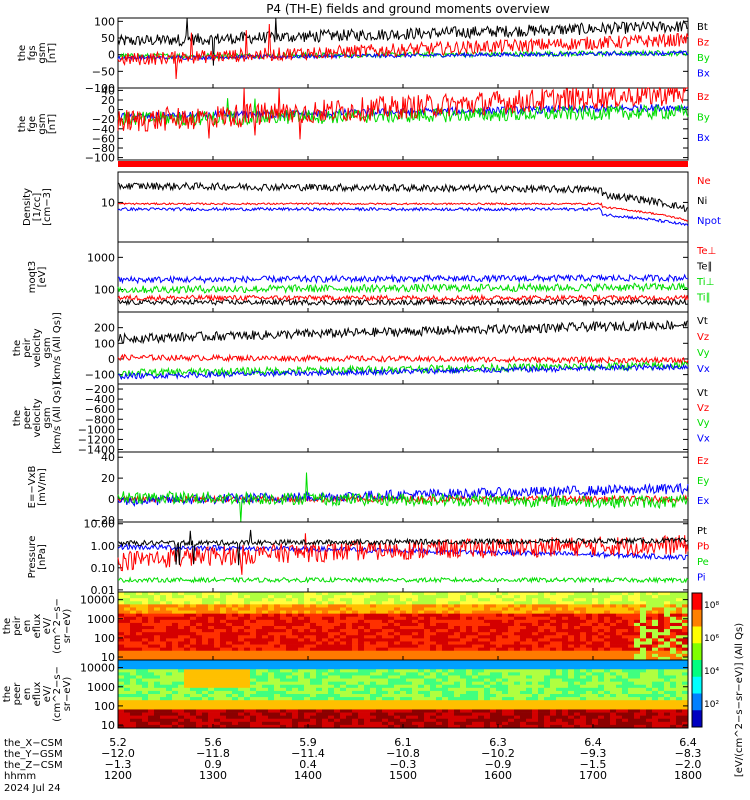 Image resolution: width=750 pixels, height=800 pixels. Describe the element at coordinates (108, 90) in the screenshot. I see `y-tick-label: 40` at that location.